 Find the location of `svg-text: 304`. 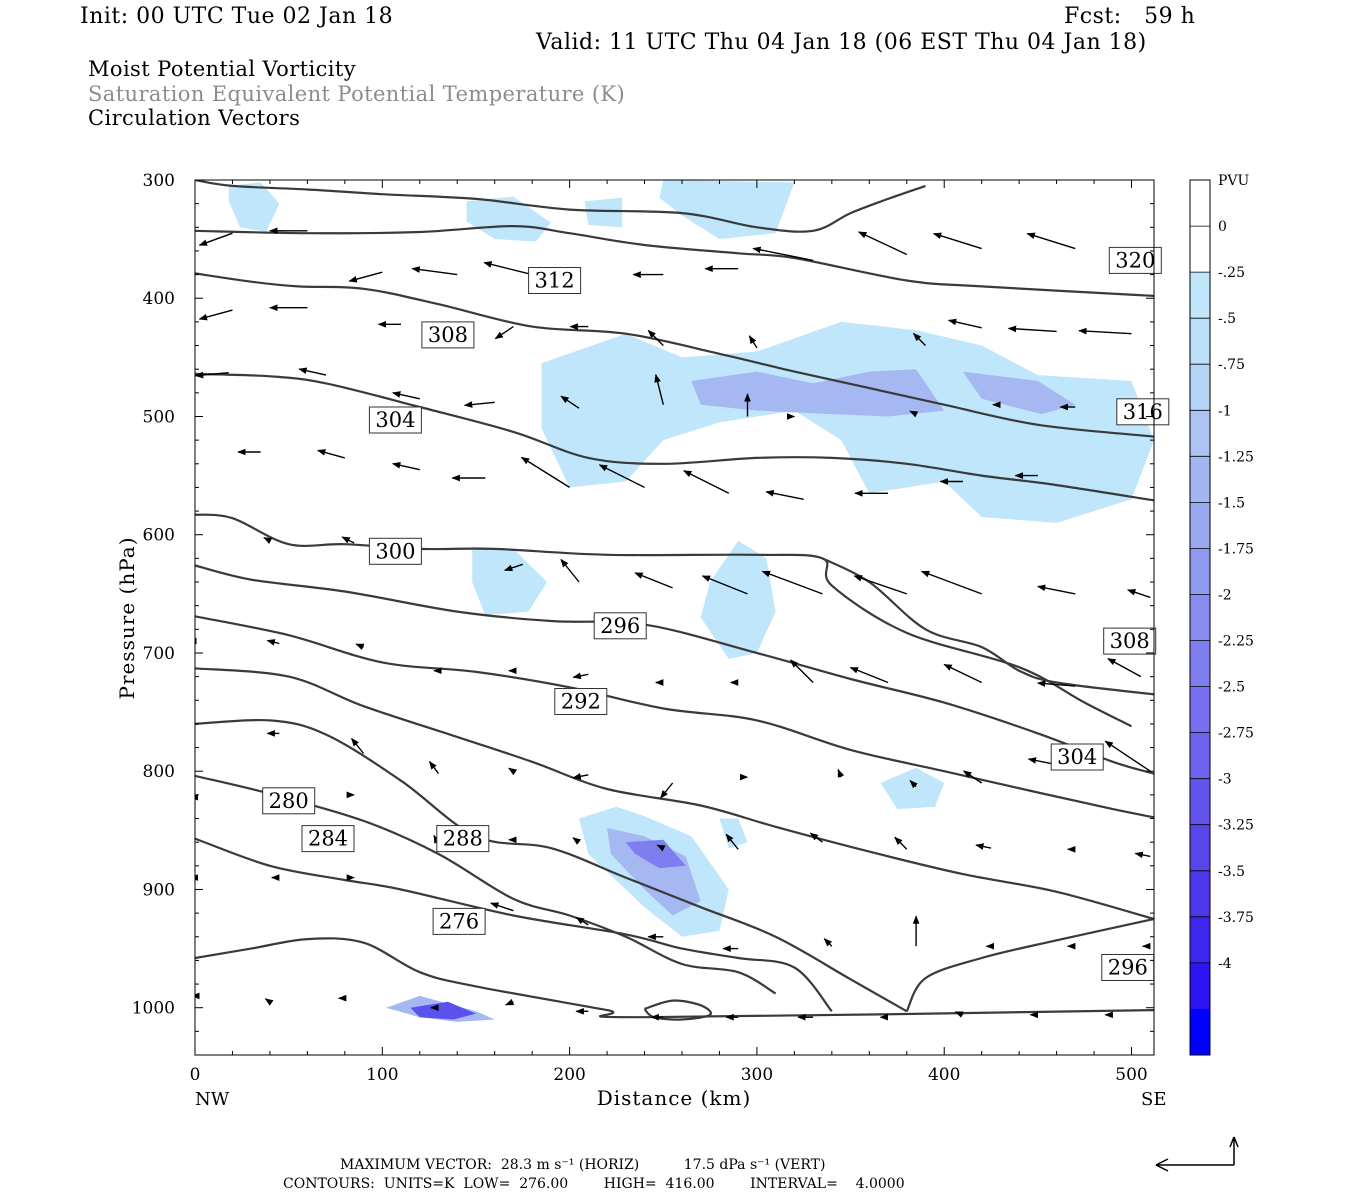

svg-text: 304 is located at coordinates (1077, 757).